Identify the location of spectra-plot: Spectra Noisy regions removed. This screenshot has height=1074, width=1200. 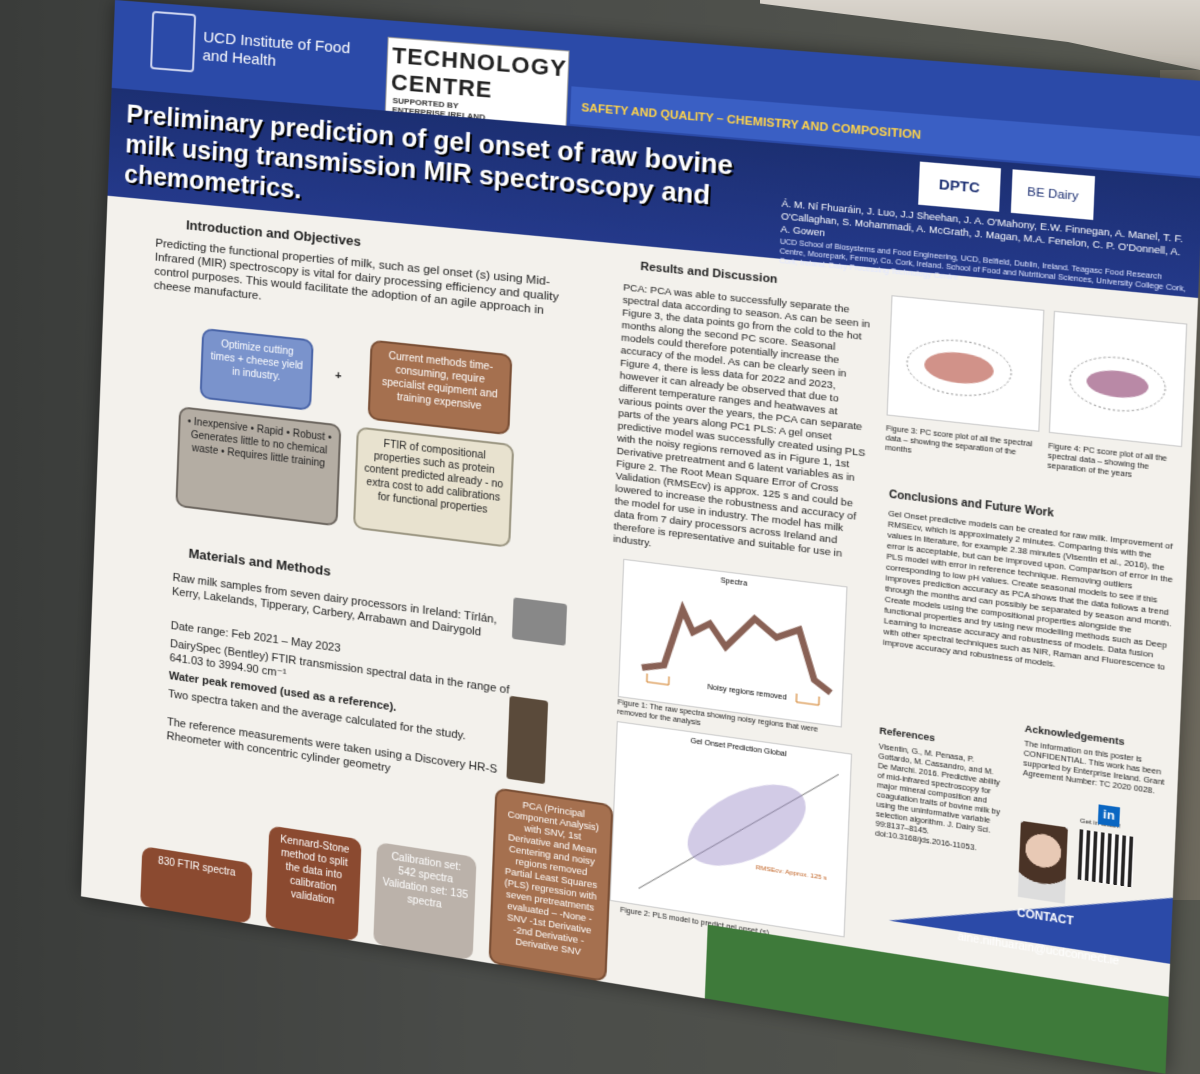
(732, 643).